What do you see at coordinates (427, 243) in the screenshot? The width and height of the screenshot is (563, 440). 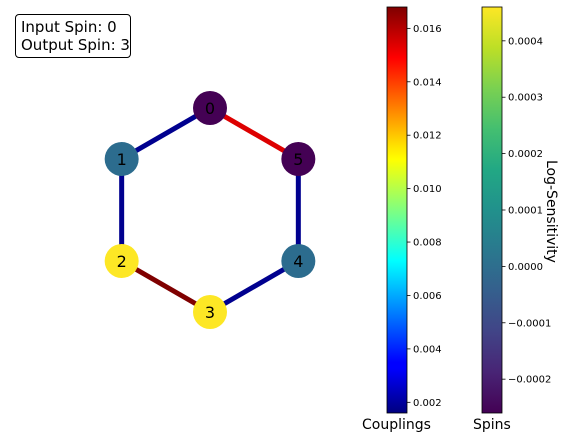 I see `colorbar-tick-label: 0.008` at bounding box center [427, 243].